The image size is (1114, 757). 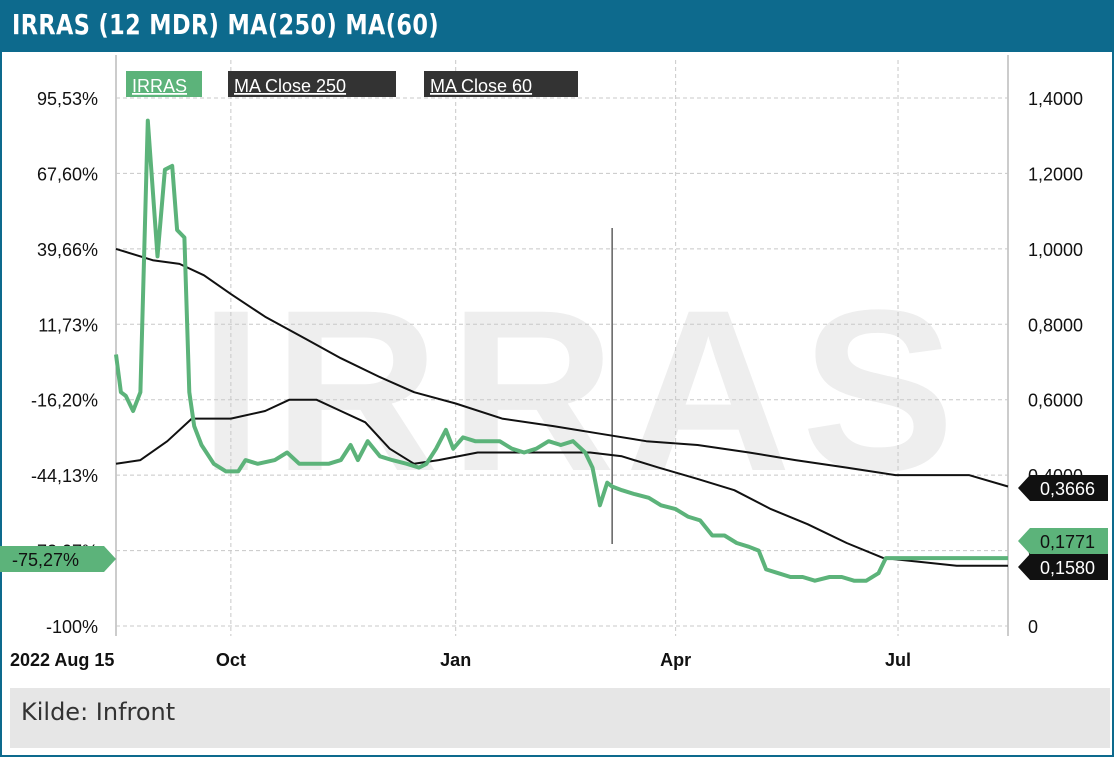 I want to click on source-footer: Kilde: Infront, so click(x=560, y=718).